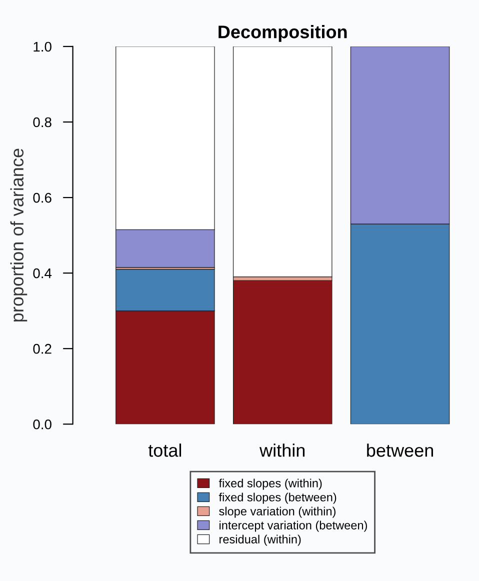  What do you see at coordinates (277, 512) in the screenshot?
I see `legend-label: slope variation (within)` at bounding box center [277, 512].